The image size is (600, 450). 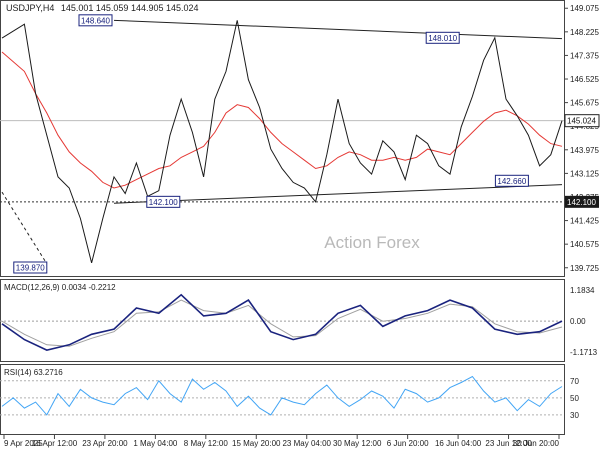 I want to click on time-tick-label: 16 Apr 12:00, so click(x=55, y=443).